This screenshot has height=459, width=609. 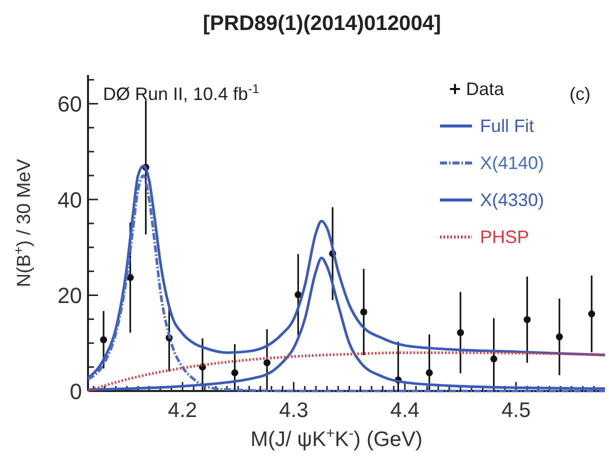 What do you see at coordinates (293, 410) in the screenshot?
I see `x-tick-label: 4.3` at bounding box center [293, 410].